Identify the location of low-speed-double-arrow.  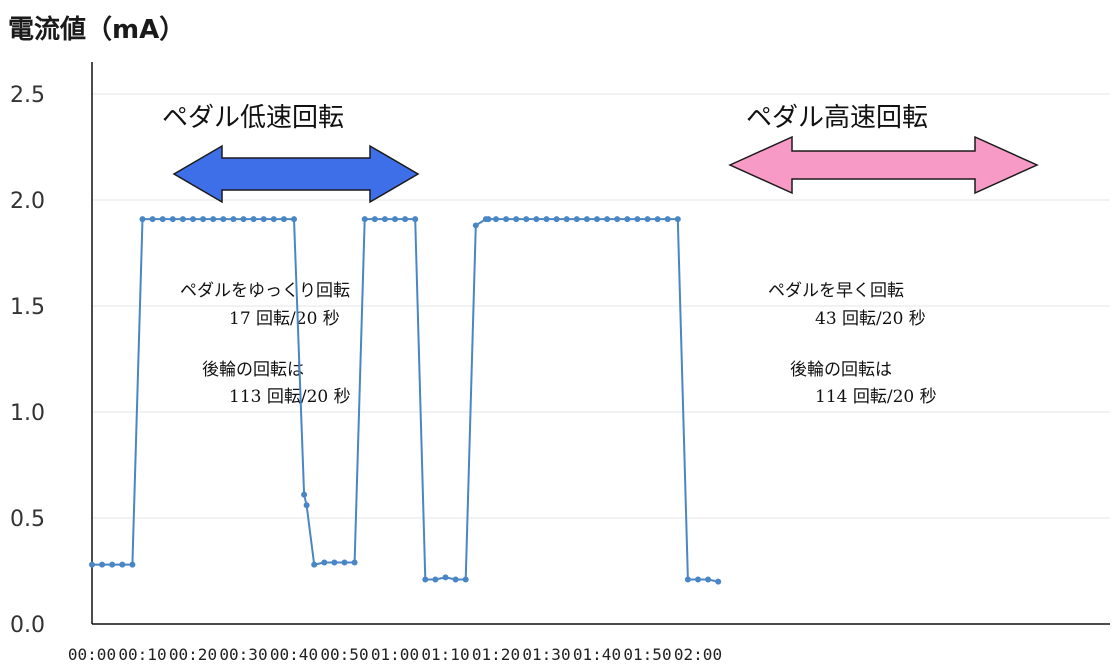
(296, 174).